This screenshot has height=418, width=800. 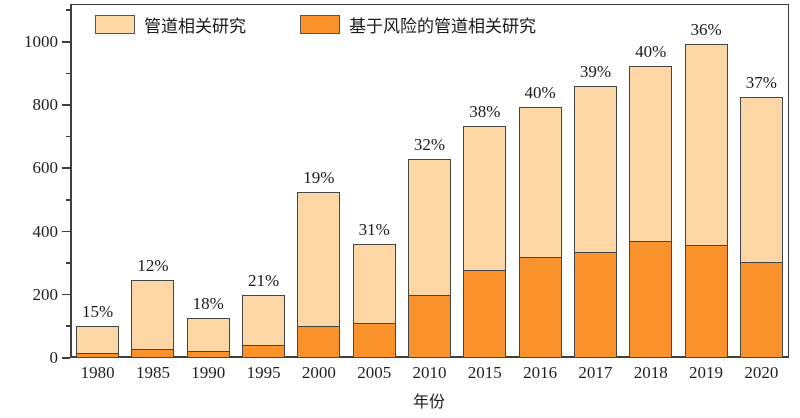 What do you see at coordinates (97, 372) in the screenshot?
I see `x-tick-label: 1980` at bounding box center [97, 372].